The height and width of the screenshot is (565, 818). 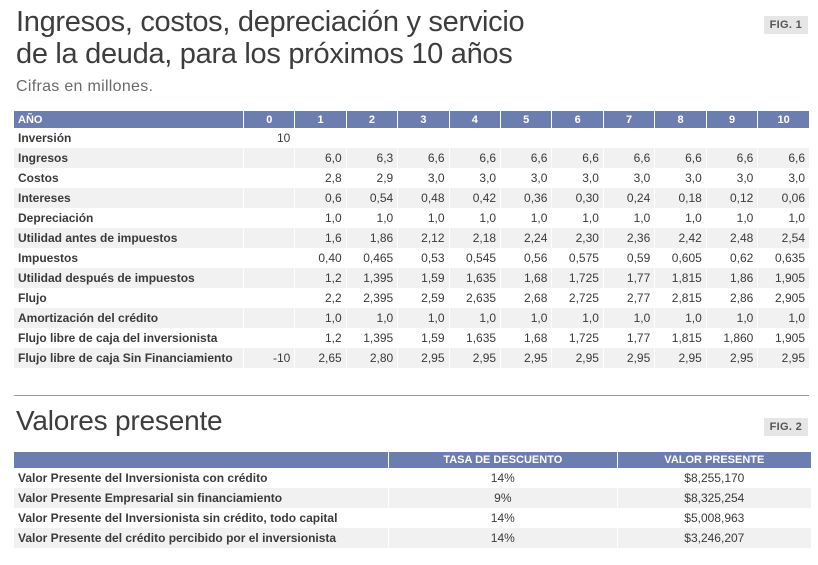 I want to click on column-header-year: AÑO, so click(x=129, y=119).